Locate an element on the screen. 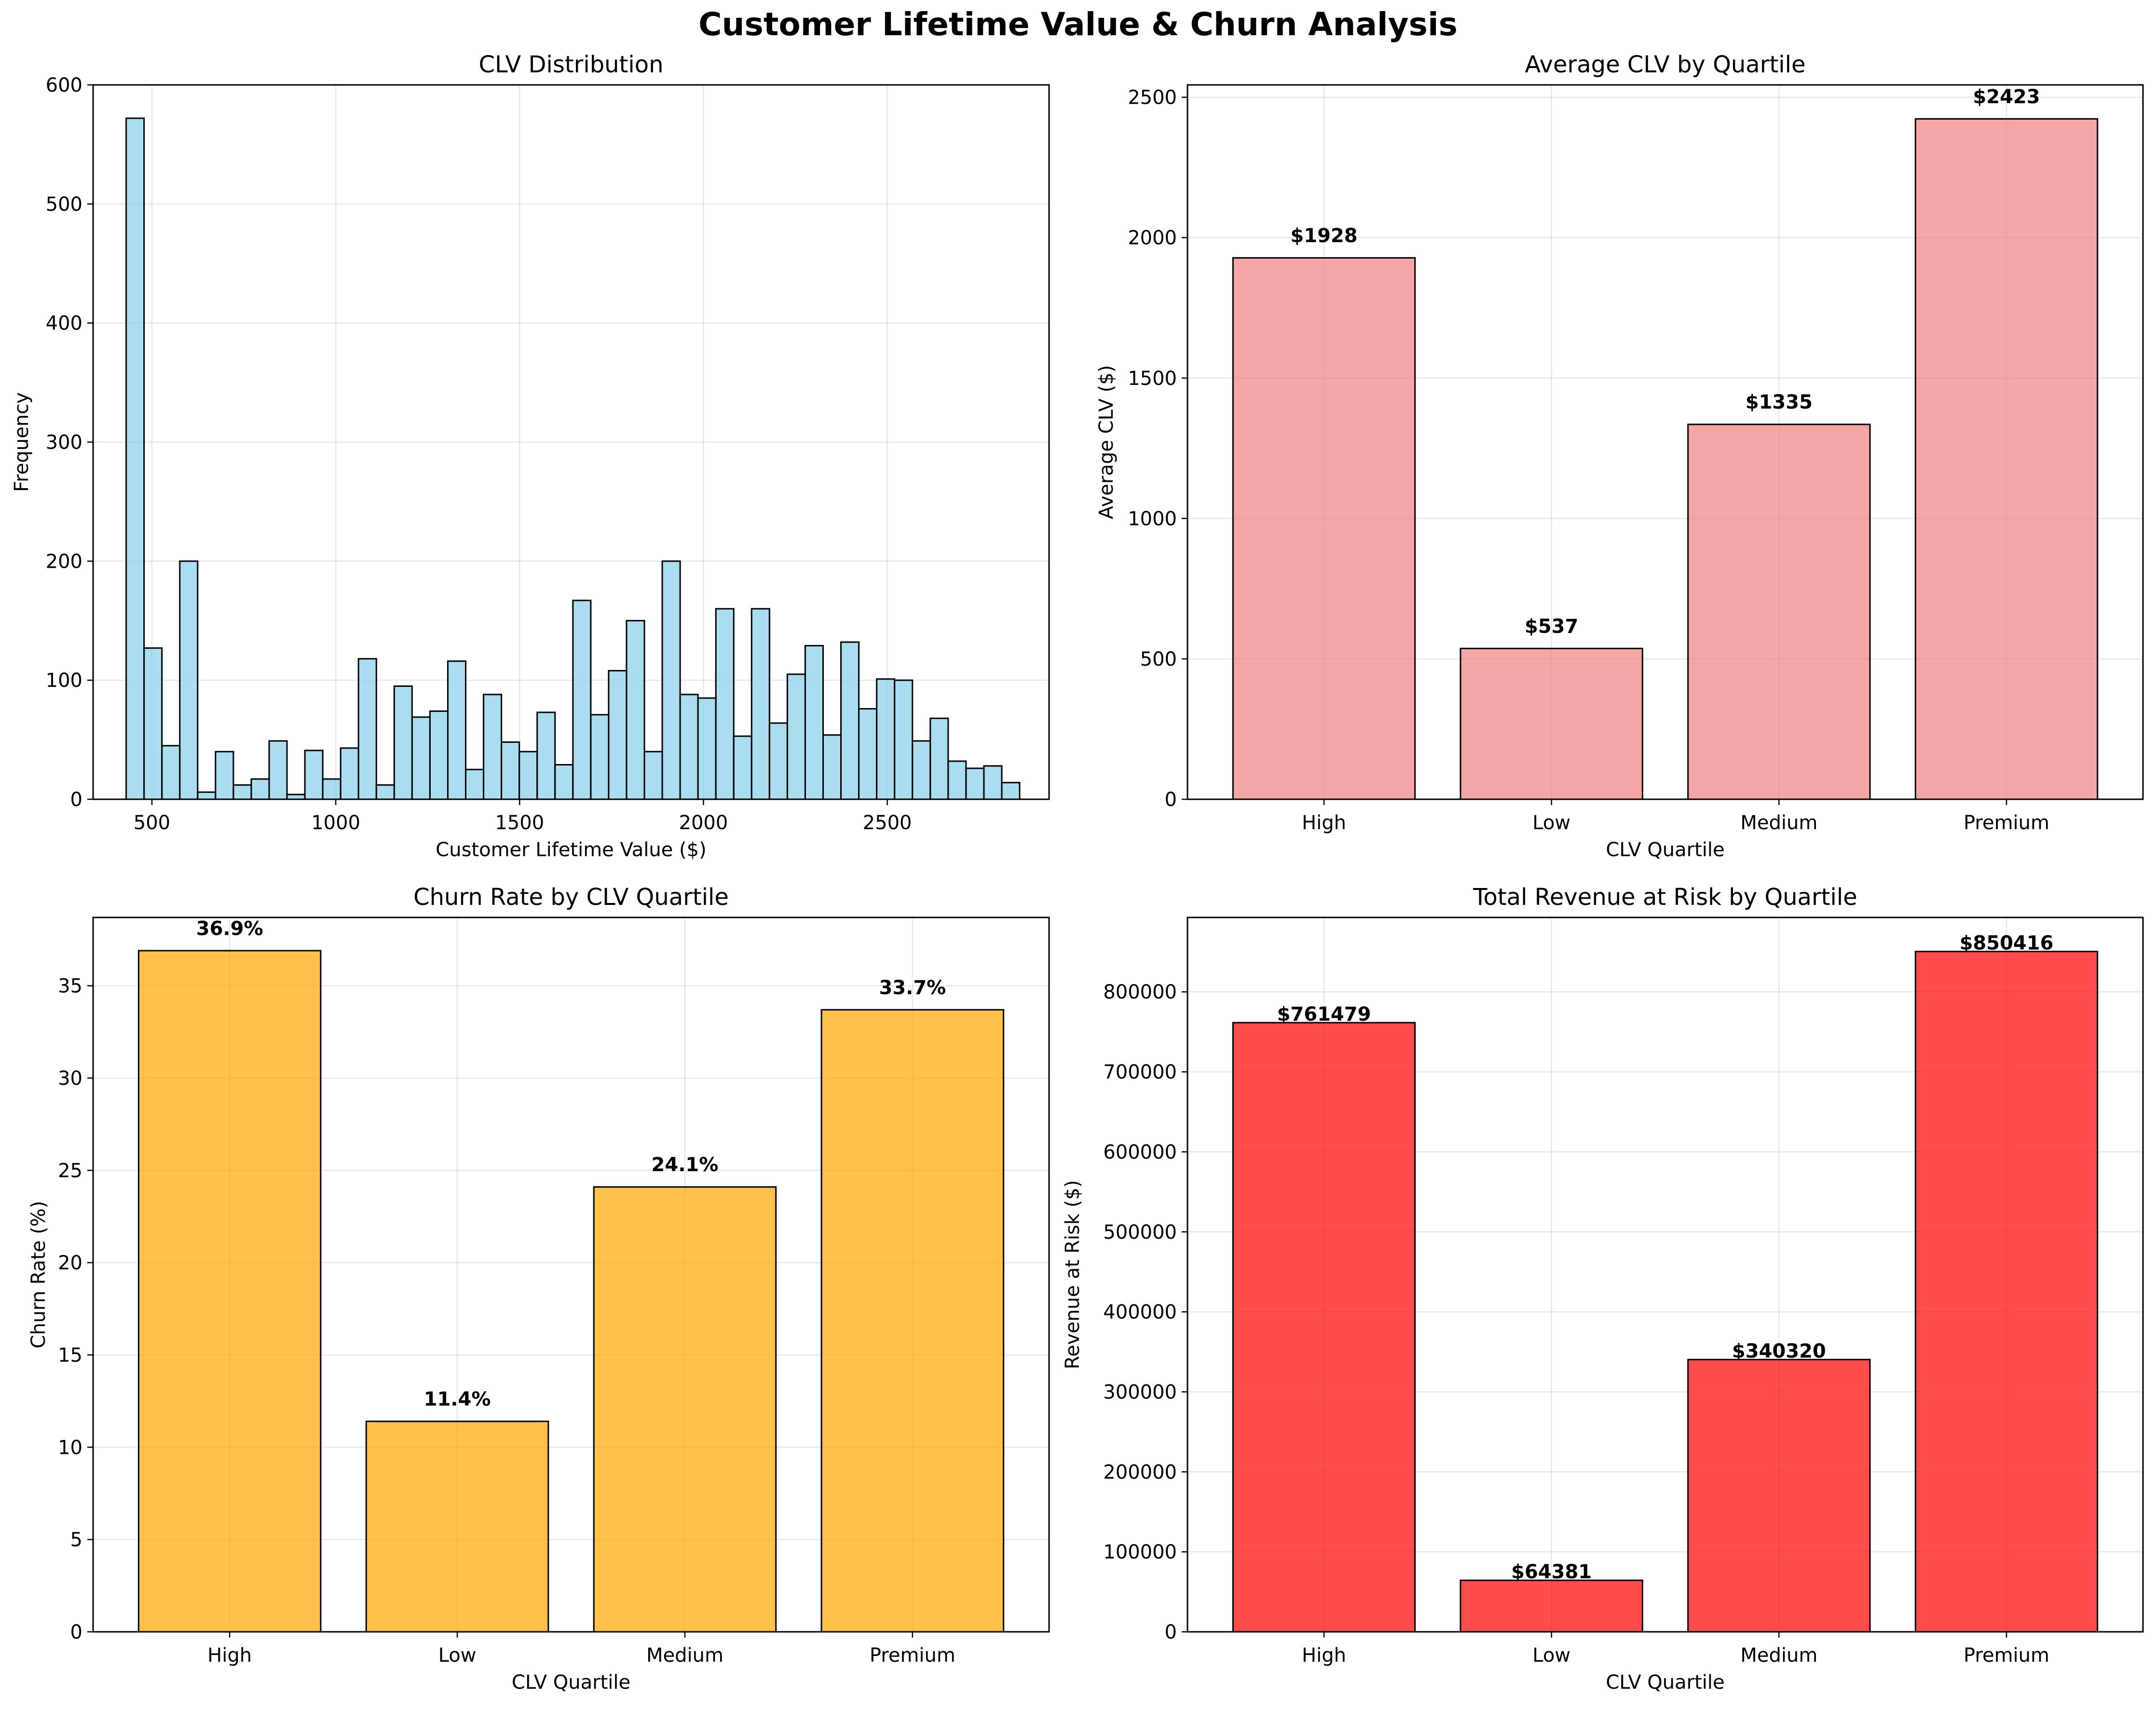  x-tick-label: Premium is located at coordinates (2007, 1655).